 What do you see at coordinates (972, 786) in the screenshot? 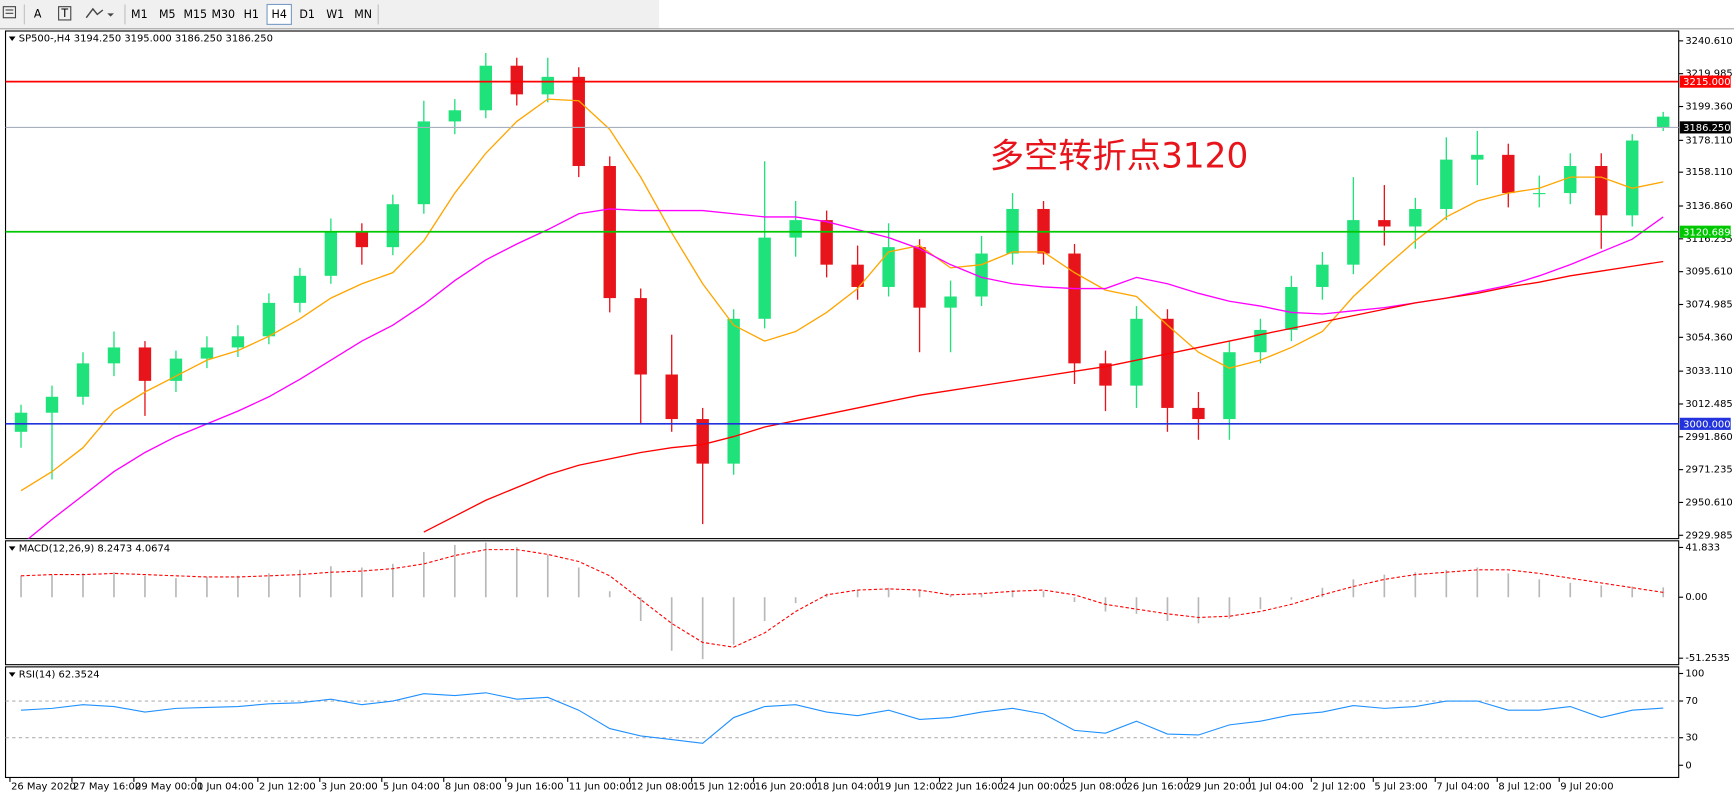
I see `x-tick-label: 22 Jun 16:00` at bounding box center [972, 786].